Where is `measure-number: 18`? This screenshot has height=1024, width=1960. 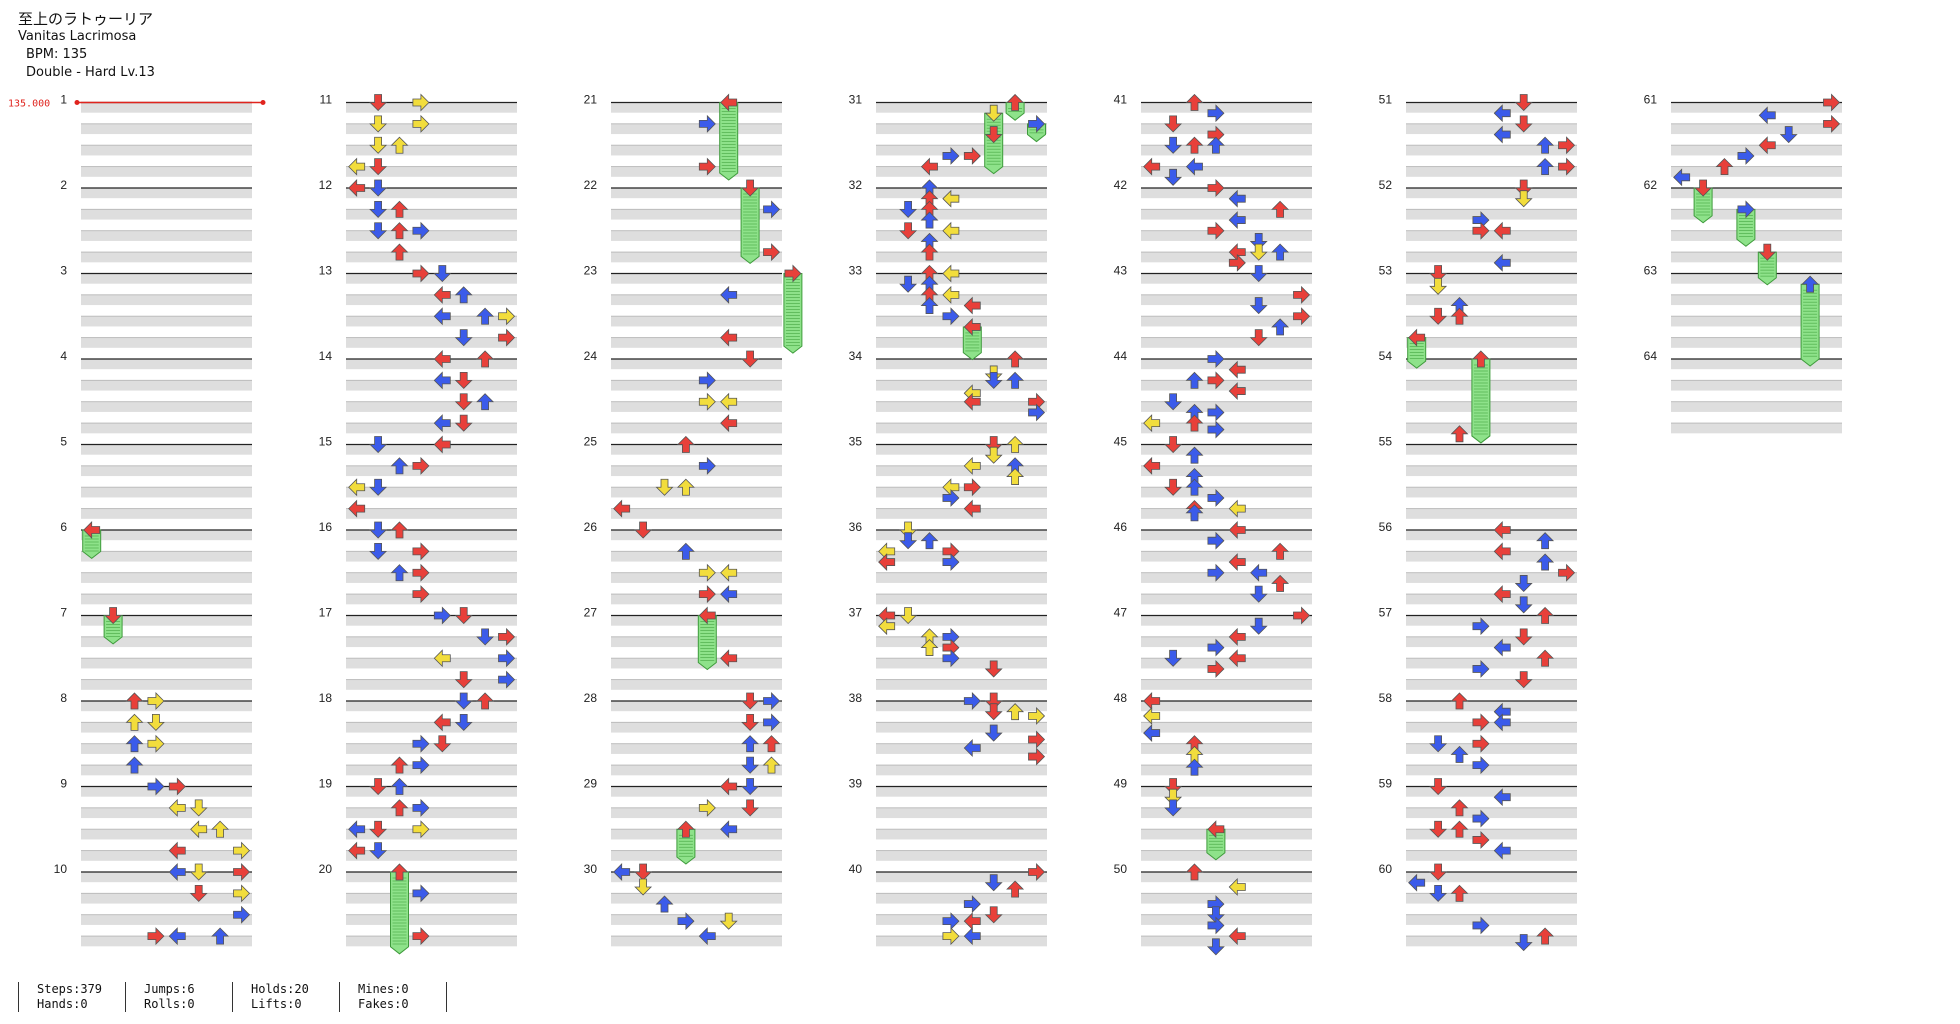
measure-number: 18 is located at coordinates (326, 698).